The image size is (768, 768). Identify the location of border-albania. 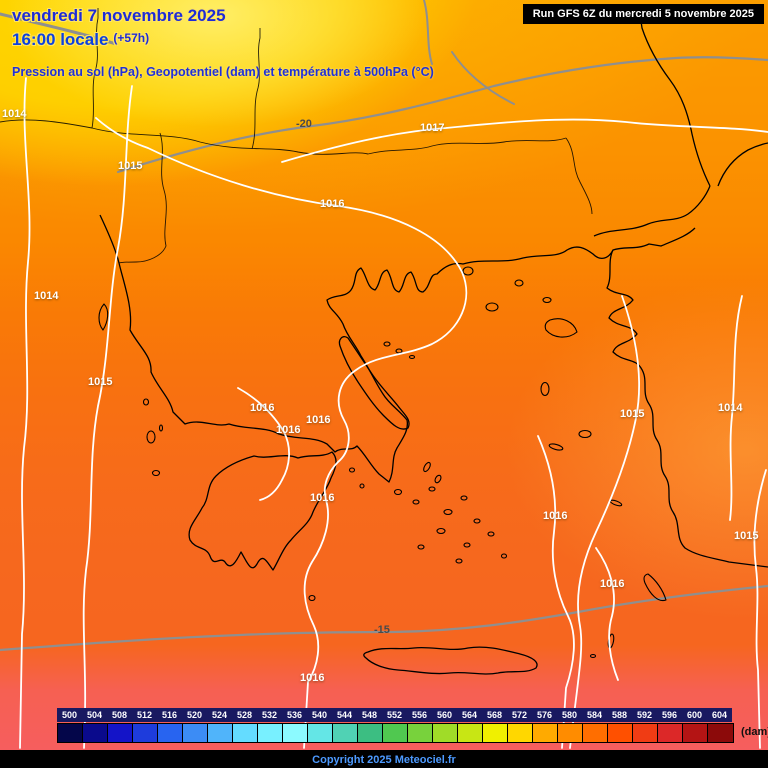
(142, 198).